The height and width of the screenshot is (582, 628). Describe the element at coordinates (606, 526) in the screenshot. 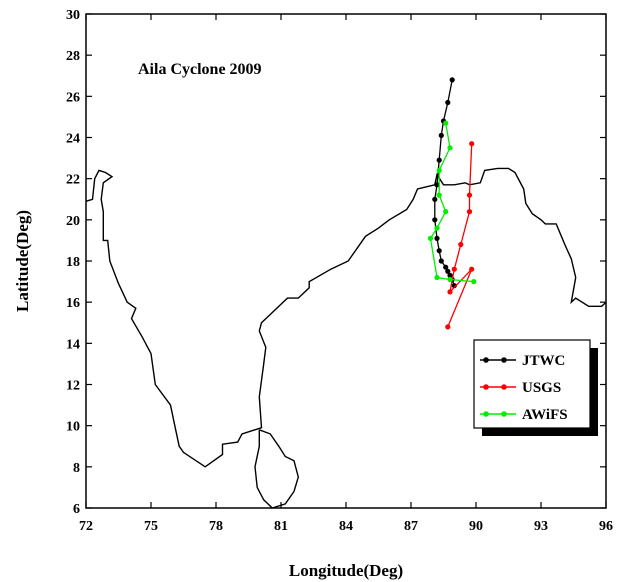

I see `x-tick-label-8: 96` at that location.